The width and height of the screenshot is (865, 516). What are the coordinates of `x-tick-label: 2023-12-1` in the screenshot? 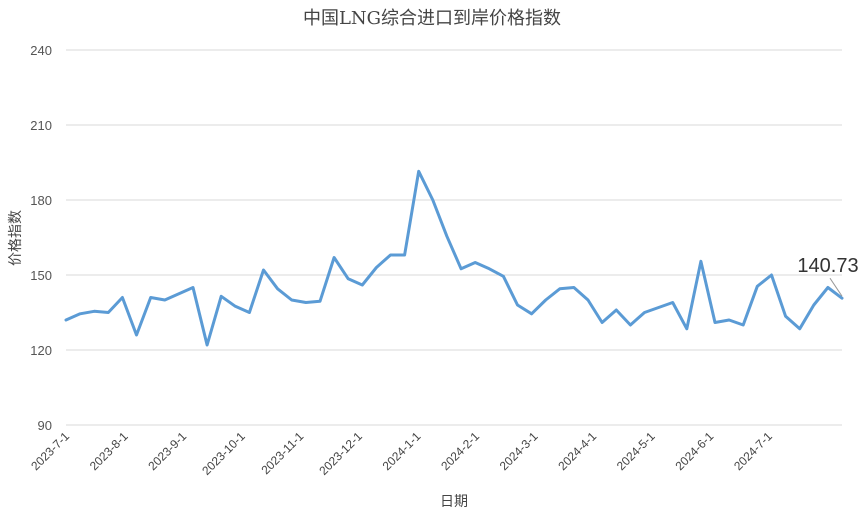 It's located at (340, 453).